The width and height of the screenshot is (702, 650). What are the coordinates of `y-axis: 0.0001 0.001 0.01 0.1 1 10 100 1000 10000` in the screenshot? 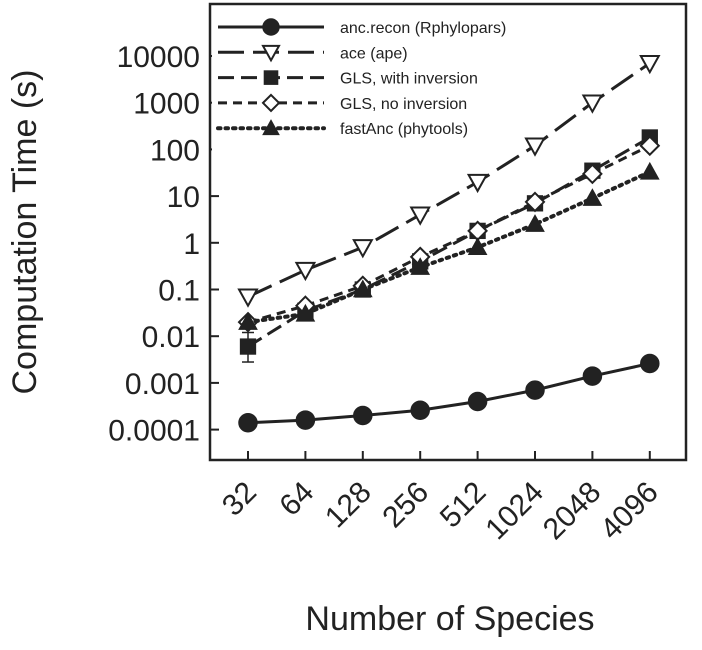 It's located at (163, 244).